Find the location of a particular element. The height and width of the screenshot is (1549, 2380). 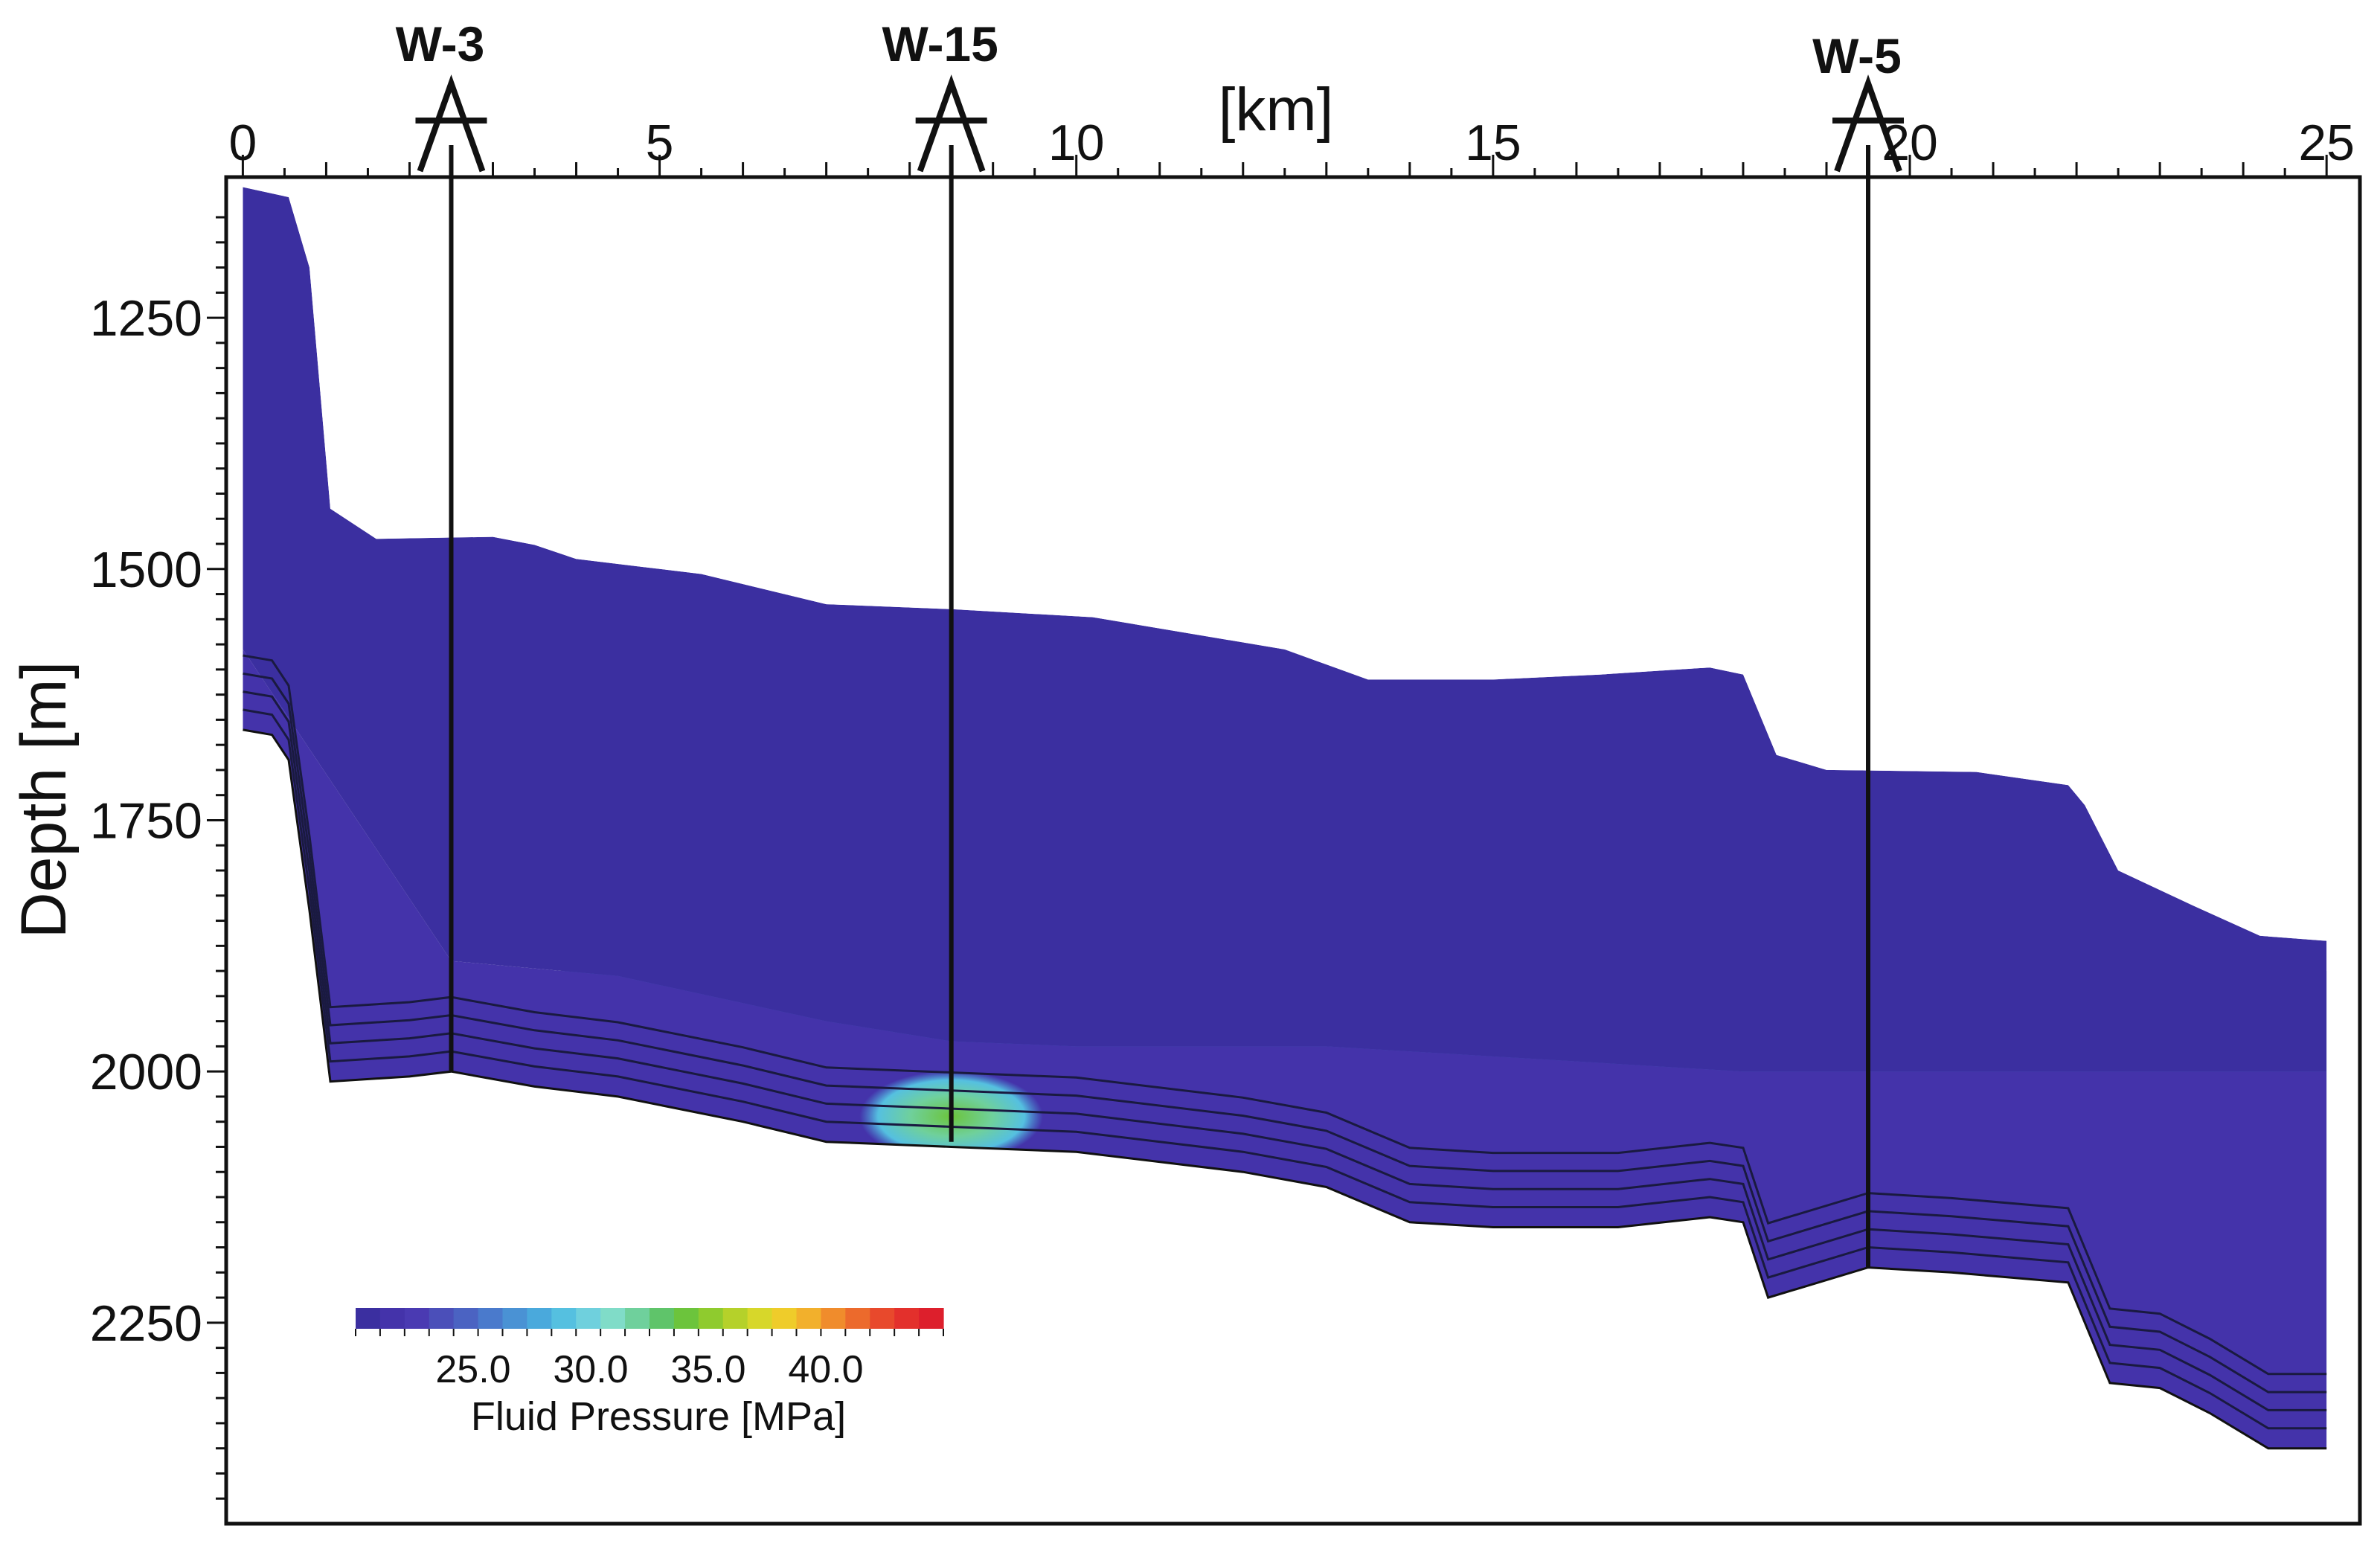

x-tick-label: 25 is located at coordinates (2326, 143).